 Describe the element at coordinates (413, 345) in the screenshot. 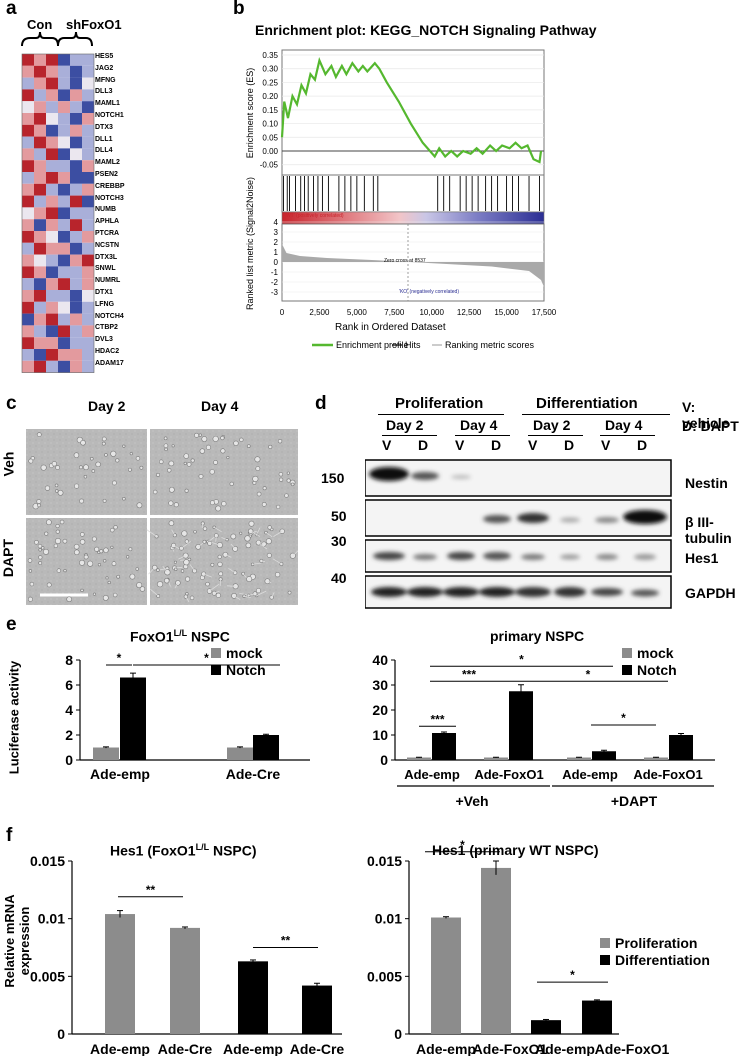

I see `legend-hits-label: Hits` at that location.